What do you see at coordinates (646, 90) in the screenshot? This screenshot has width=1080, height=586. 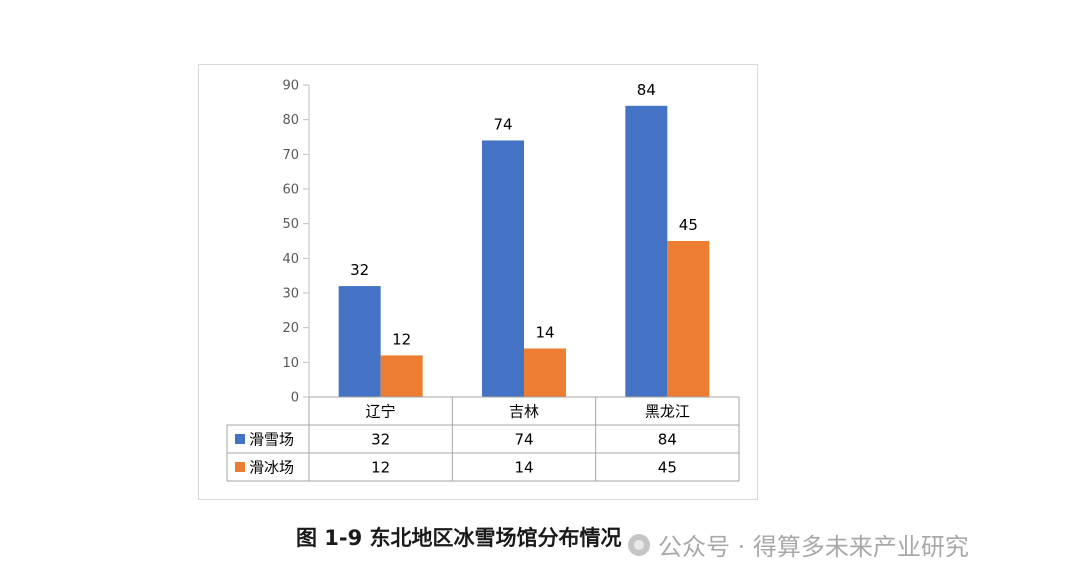 I see `data-label: 84` at bounding box center [646, 90].